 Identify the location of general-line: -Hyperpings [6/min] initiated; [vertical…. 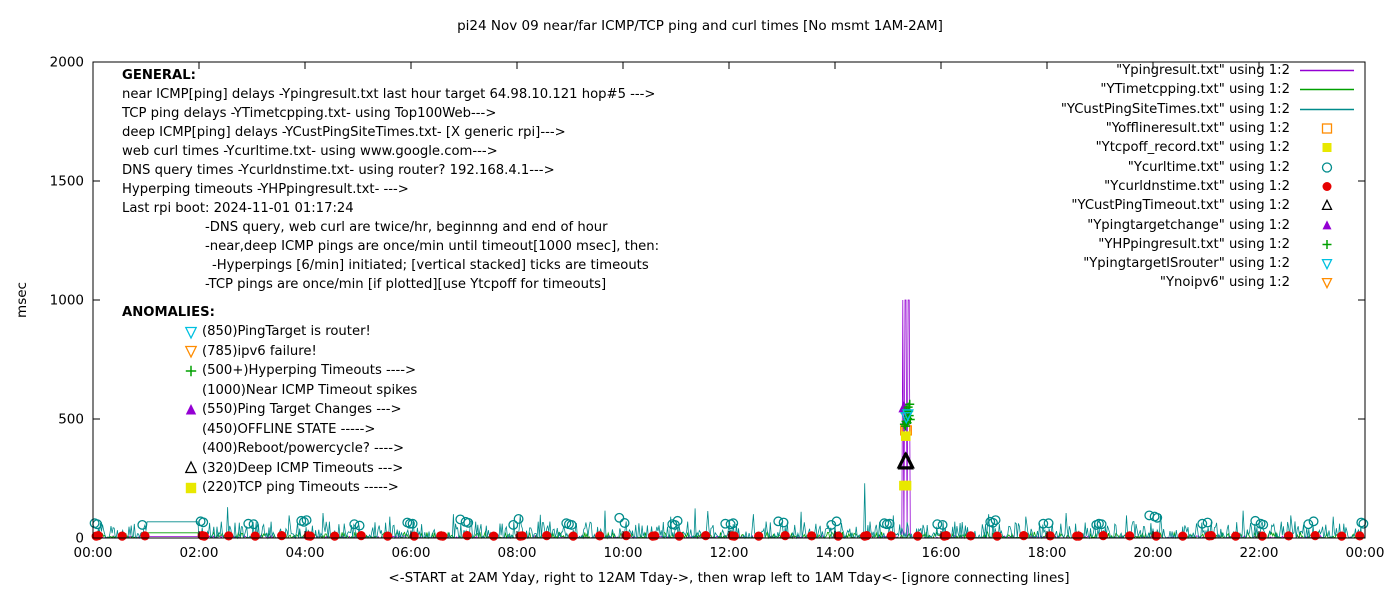
(430, 265).